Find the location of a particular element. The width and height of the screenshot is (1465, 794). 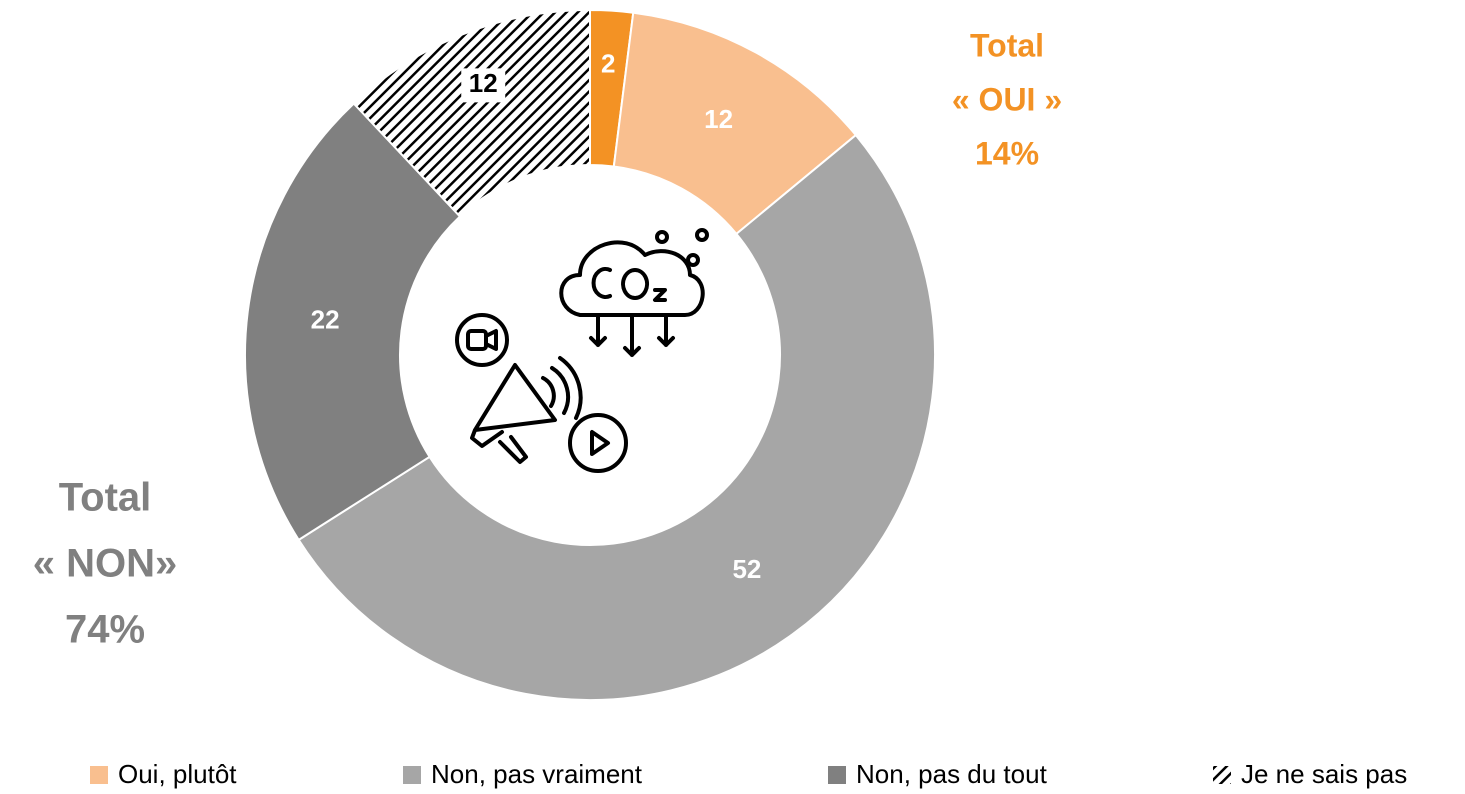

legend-label: Non, pas du tout is located at coordinates (952, 774).